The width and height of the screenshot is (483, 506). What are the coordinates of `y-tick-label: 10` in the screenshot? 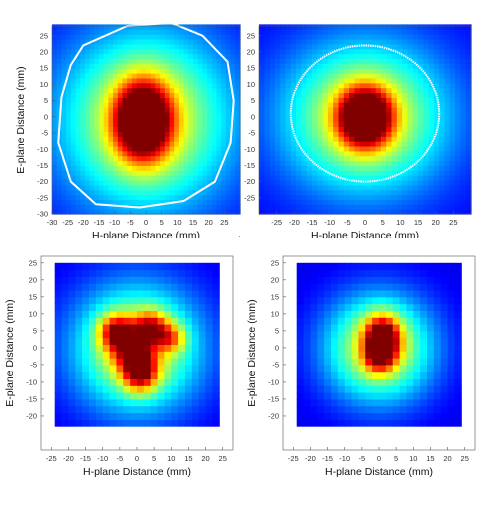 It's located at (275, 313).